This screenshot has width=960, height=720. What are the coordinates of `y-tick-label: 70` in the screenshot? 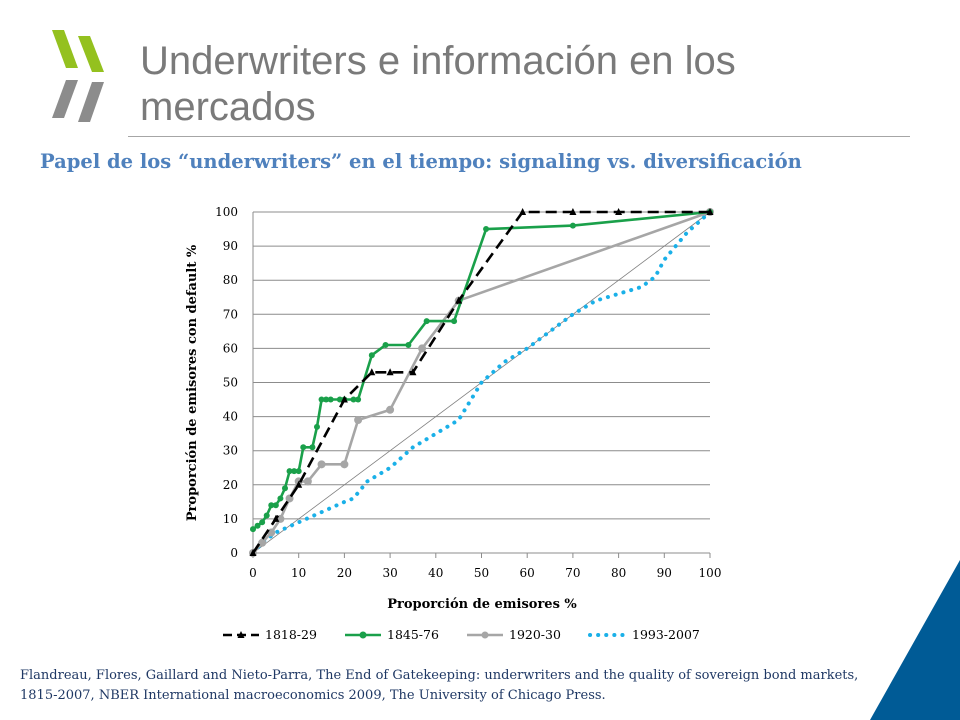 It's located at (230, 314).